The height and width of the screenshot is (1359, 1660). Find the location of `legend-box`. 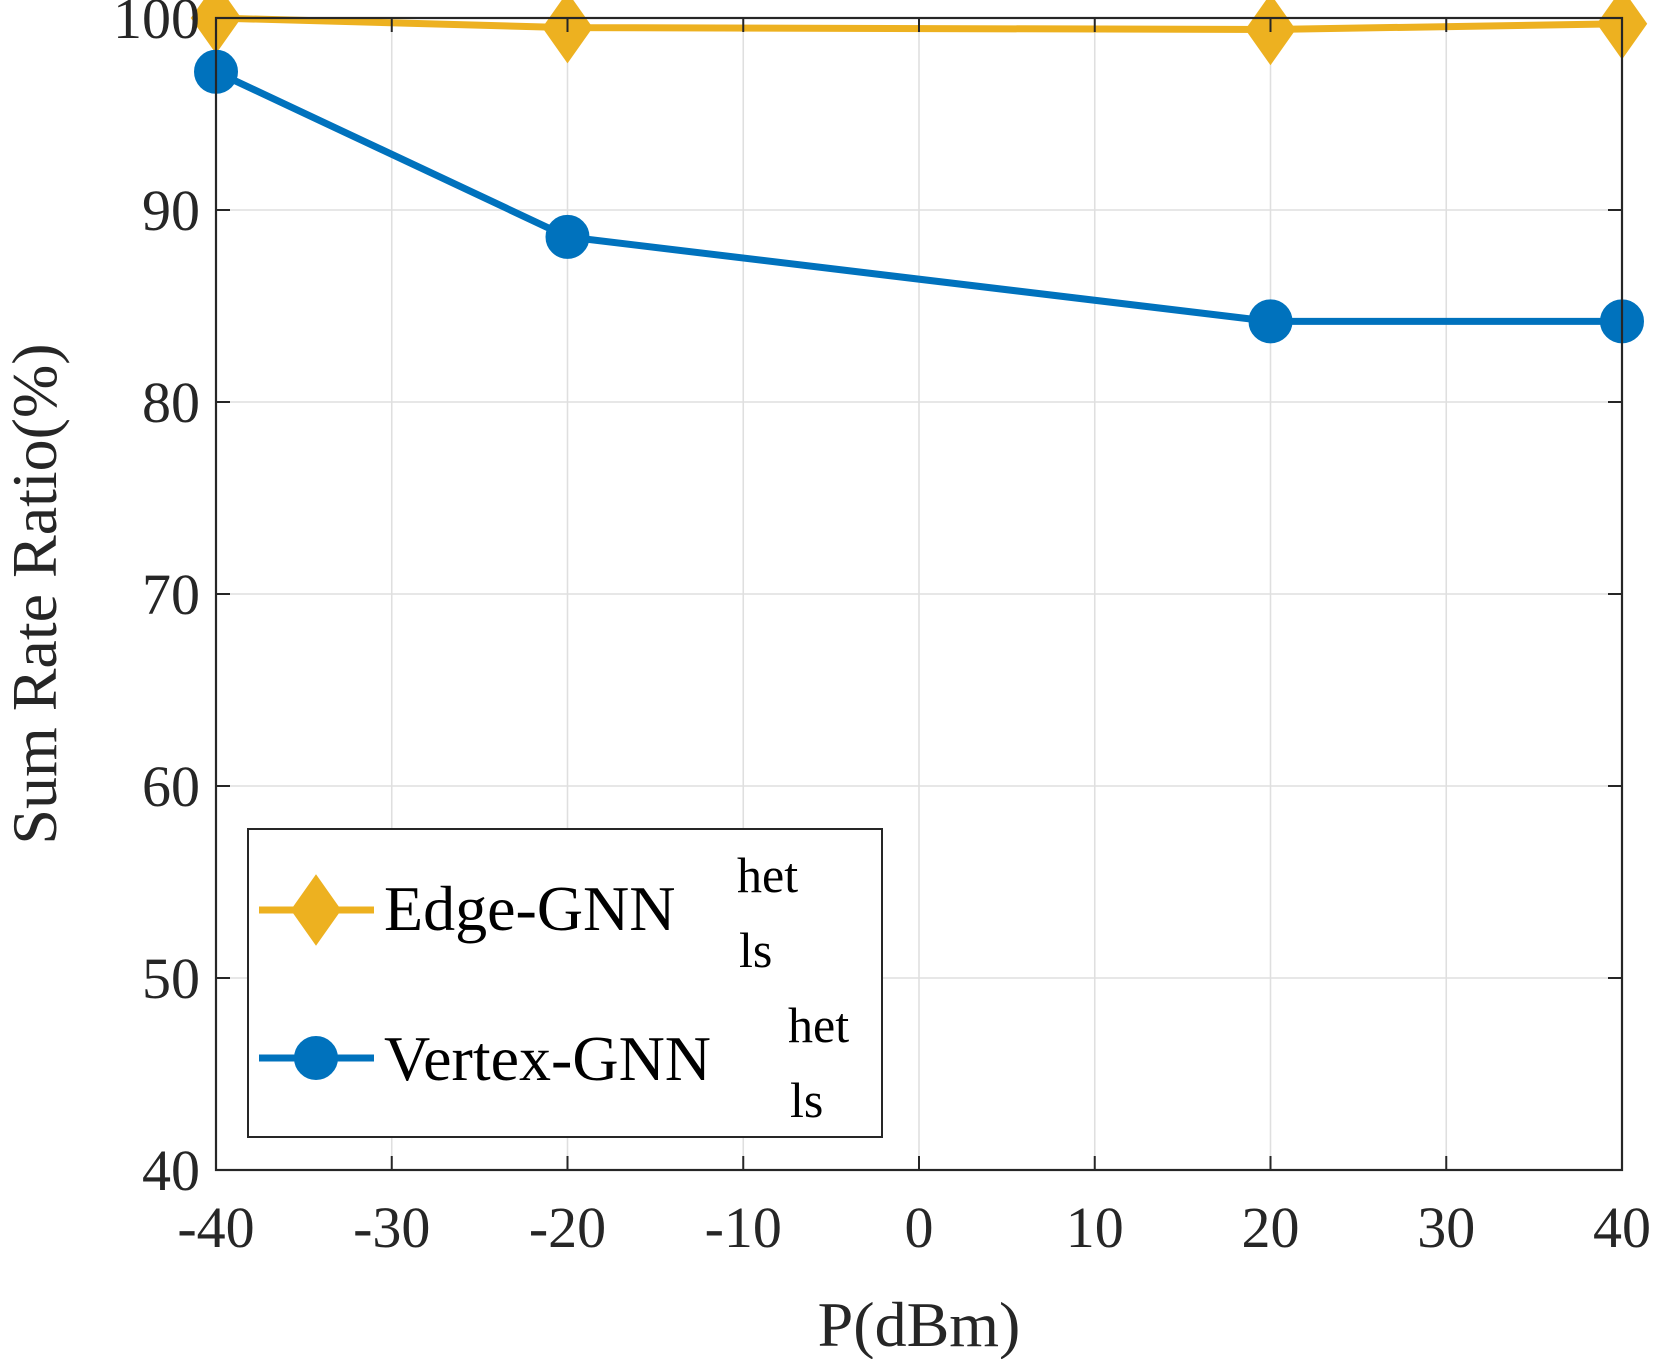

legend-box is located at coordinates (565, 983).